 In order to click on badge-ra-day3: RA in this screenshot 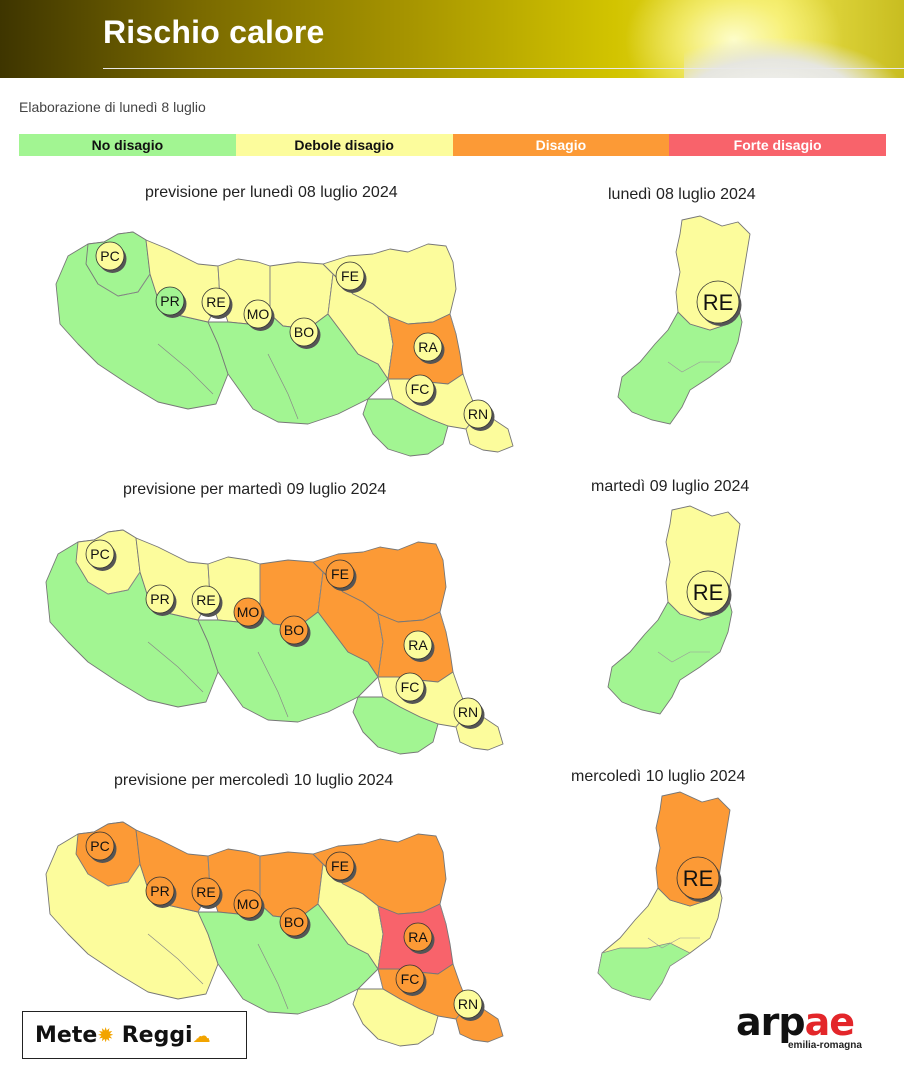, I will do `click(419, 938)`.